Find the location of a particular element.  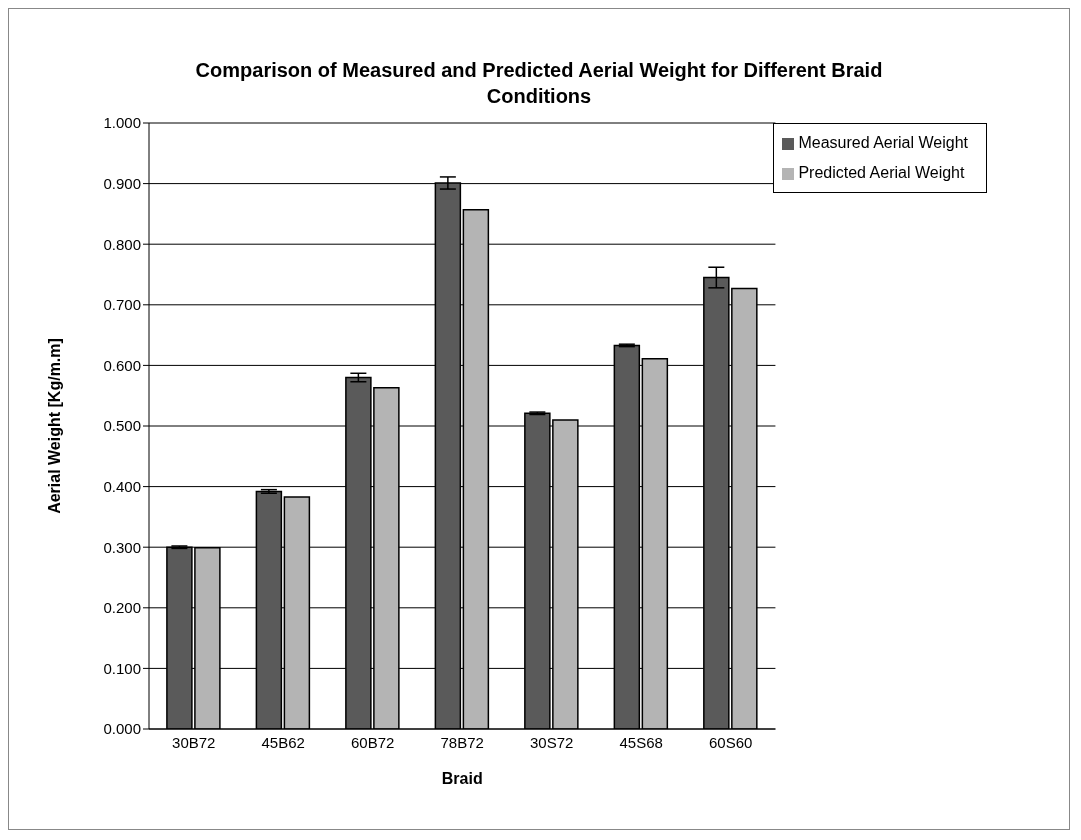

y-tick-label: 0.900 is located at coordinates (122, 183).